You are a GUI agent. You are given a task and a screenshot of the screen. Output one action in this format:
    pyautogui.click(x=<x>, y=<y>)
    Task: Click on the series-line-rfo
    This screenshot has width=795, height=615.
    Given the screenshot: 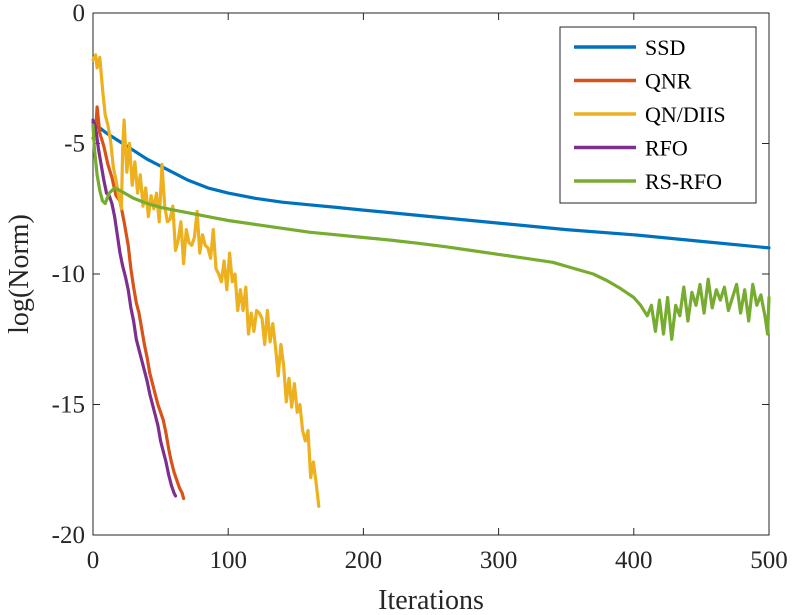 What is the action you would take?
    pyautogui.click(x=134, y=308)
    